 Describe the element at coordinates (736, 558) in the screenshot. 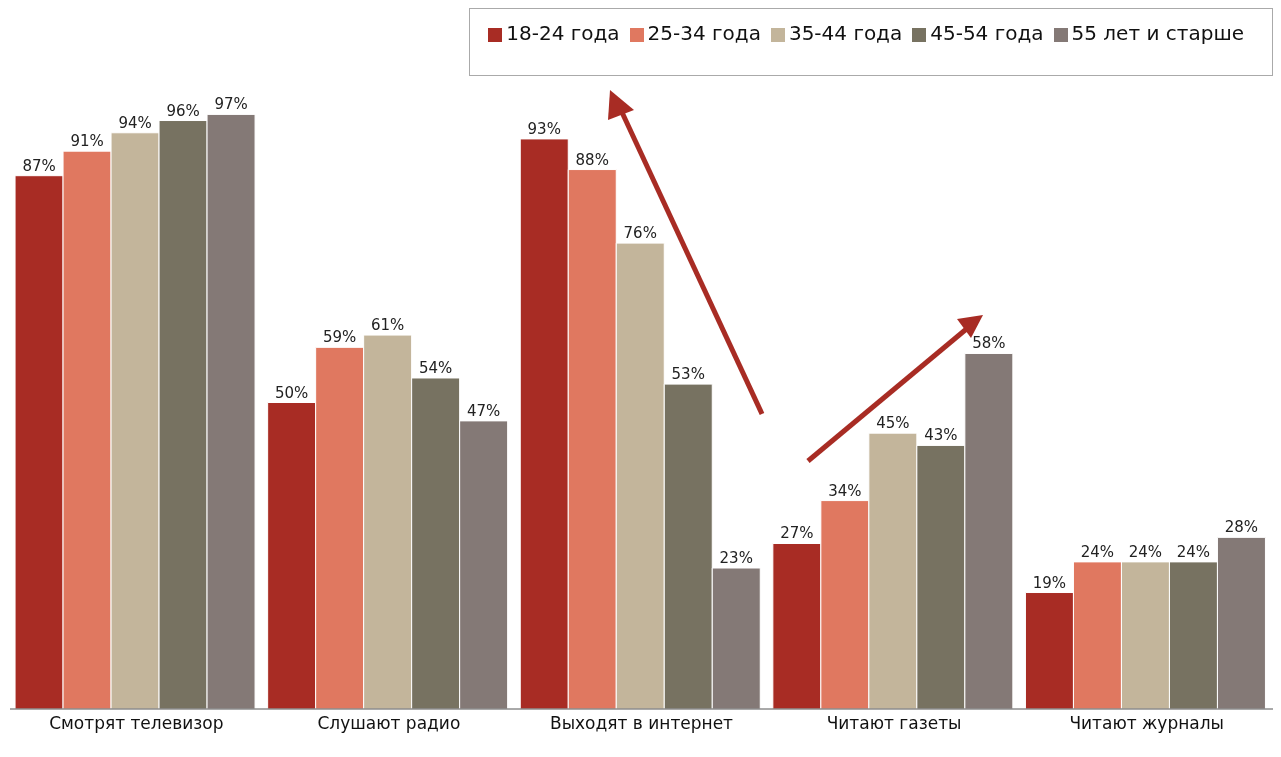

I see `data-label: 23%` at that location.